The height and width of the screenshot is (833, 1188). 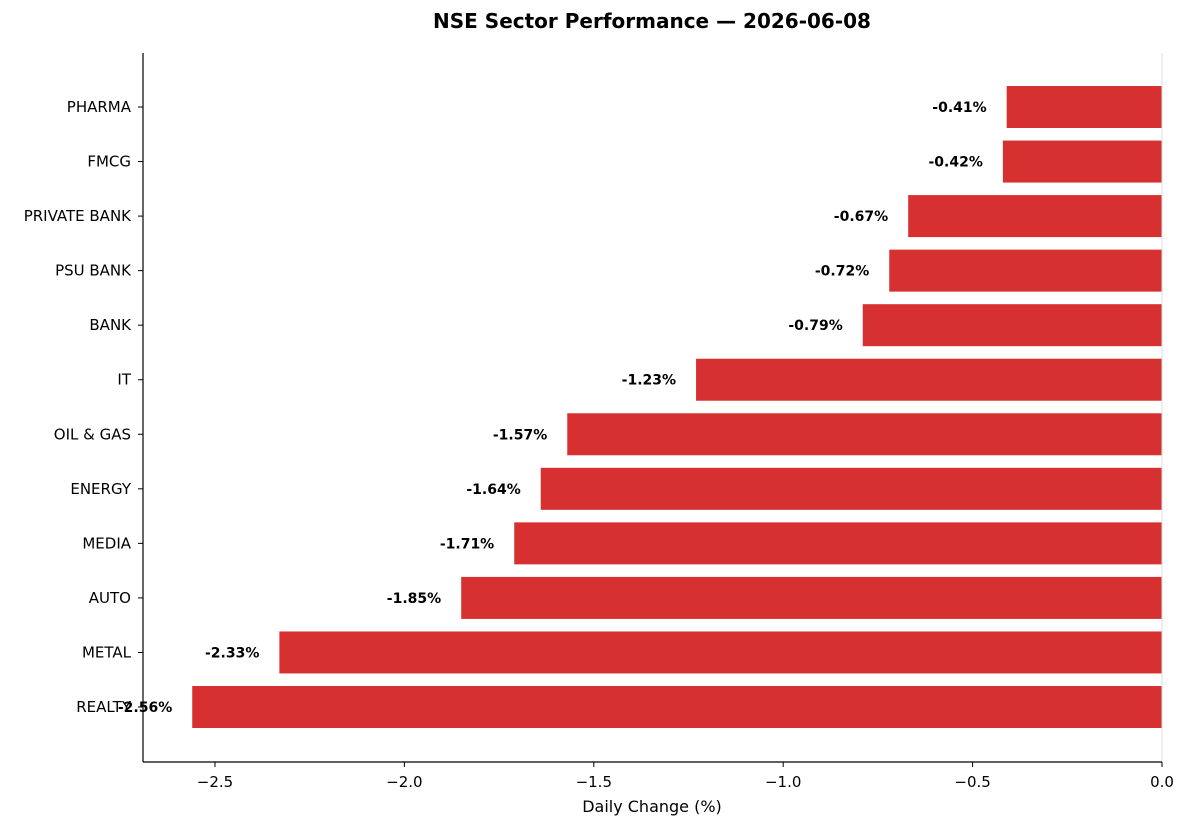 What do you see at coordinates (78, 216) in the screenshot?
I see `category-label: PRIVATE BANK` at bounding box center [78, 216].